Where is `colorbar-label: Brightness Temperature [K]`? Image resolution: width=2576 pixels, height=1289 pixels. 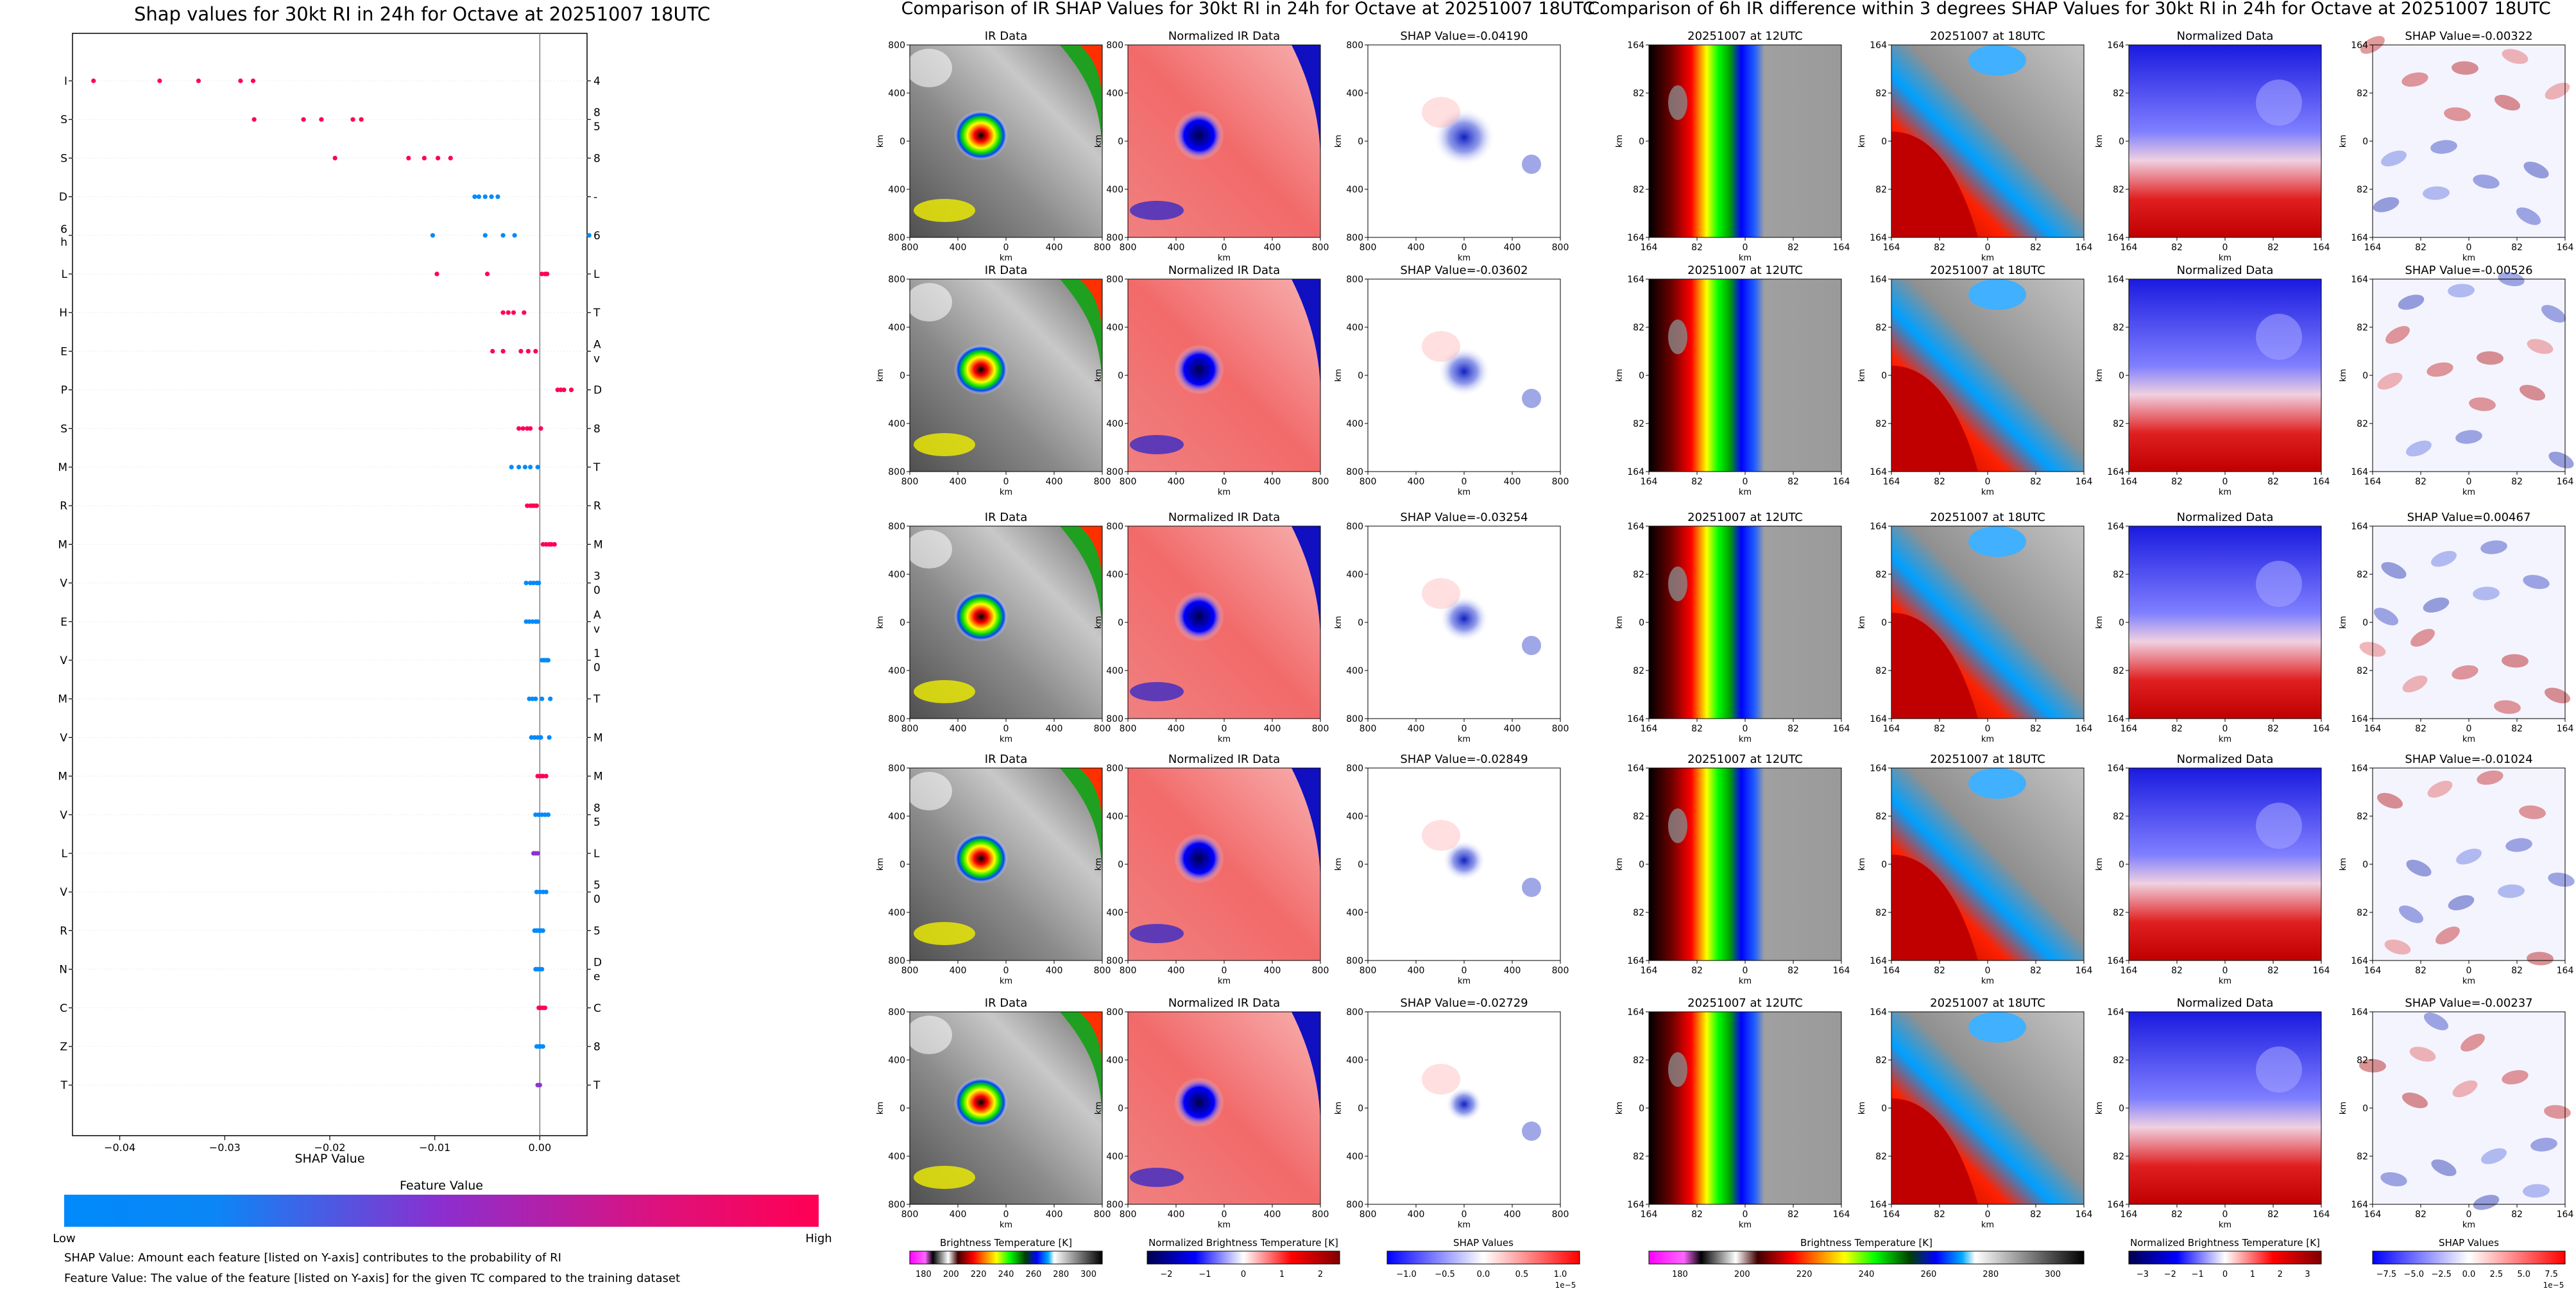
colorbar-label: Brightness Temperature [K] is located at coordinates (1866, 1243).